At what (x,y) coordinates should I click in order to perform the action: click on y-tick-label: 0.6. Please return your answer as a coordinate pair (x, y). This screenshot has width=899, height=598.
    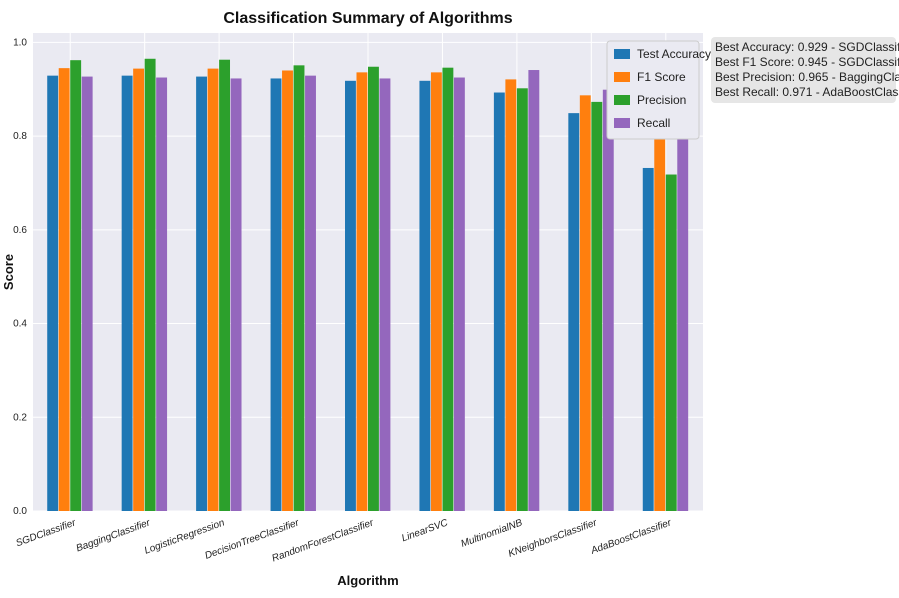
    Looking at the image, I should click on (20, 230).